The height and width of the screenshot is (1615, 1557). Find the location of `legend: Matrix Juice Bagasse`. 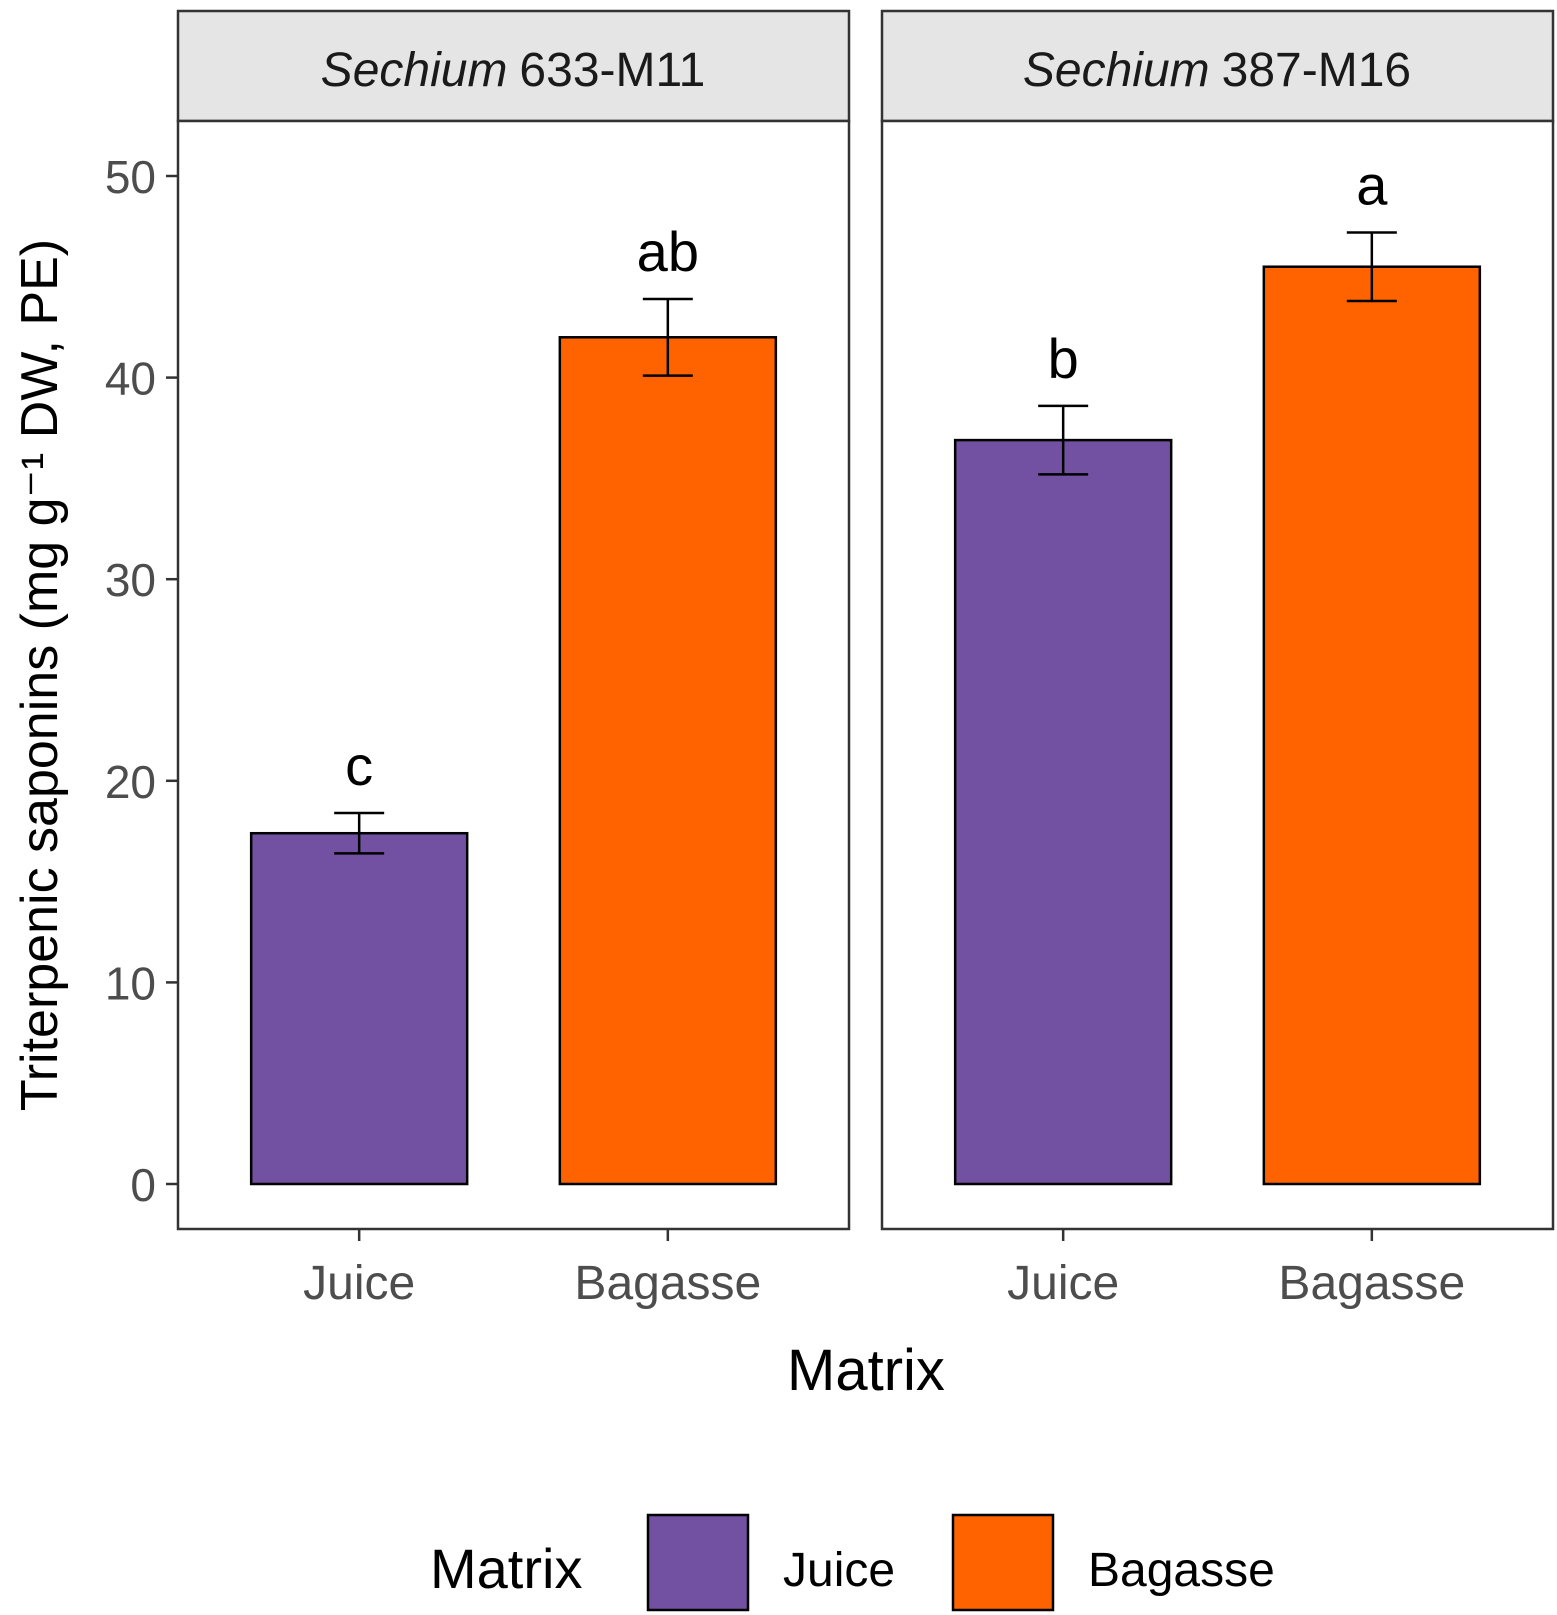

legend: Matrix Juice Bagasse is located at coordinates (852, 1562).